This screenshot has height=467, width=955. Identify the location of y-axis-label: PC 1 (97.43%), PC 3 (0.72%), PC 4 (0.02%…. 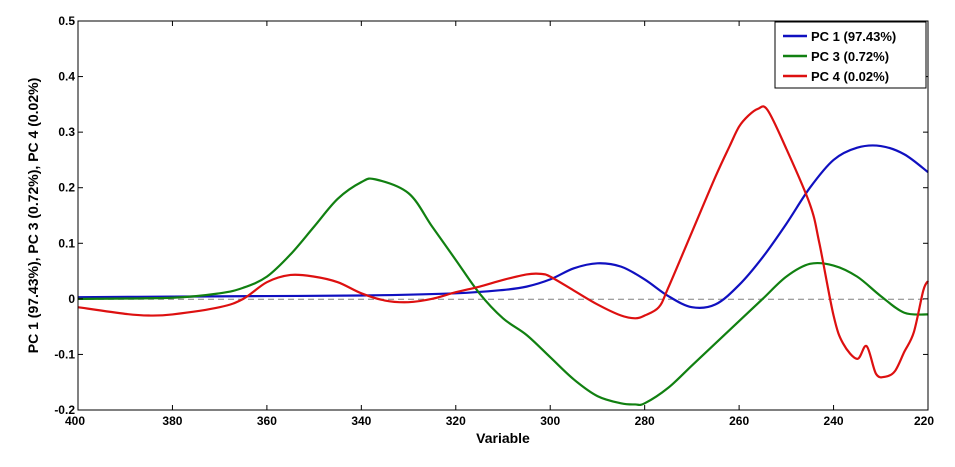
(33, 215).